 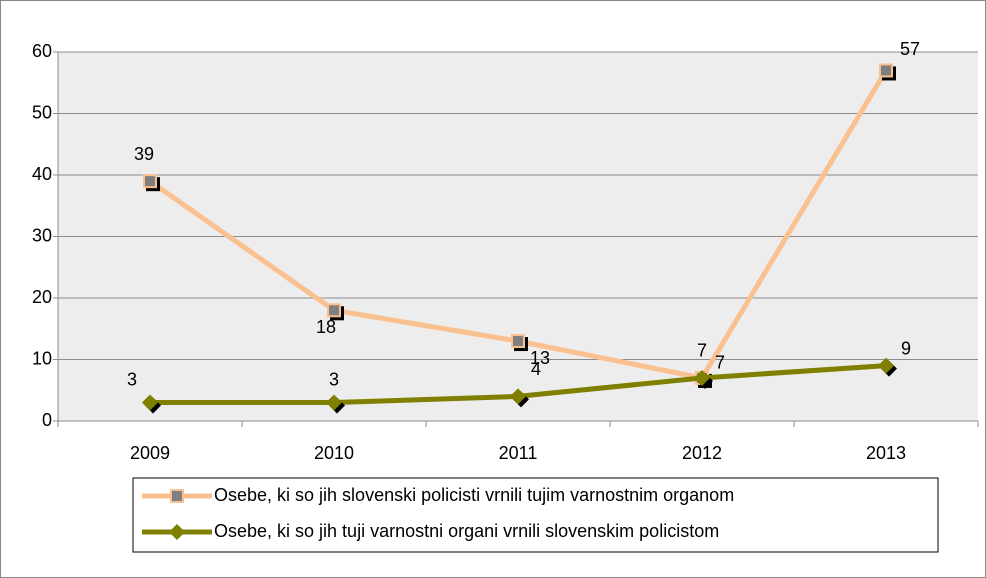 I want to click on y-tick-label: 0, so click(x=47, y=420).